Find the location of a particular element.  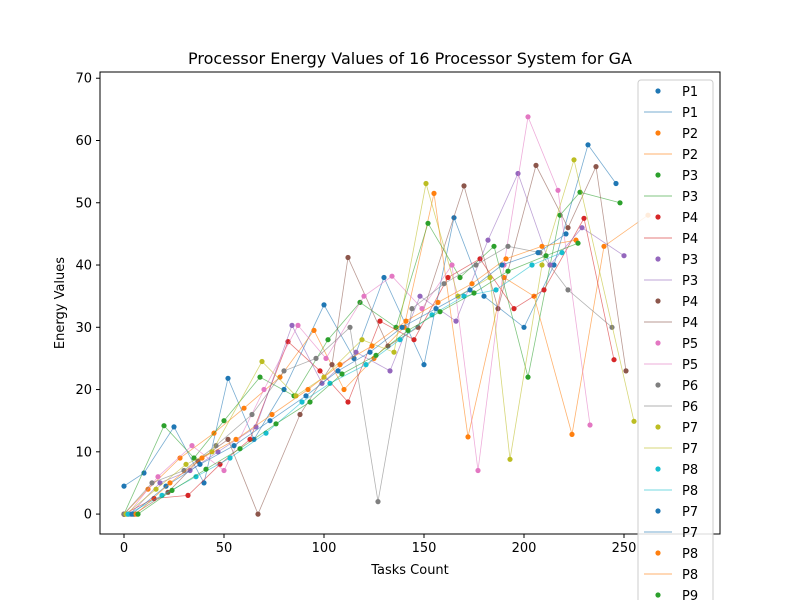

y-axis-label: Energy Values is located at coordinates (60, 303).